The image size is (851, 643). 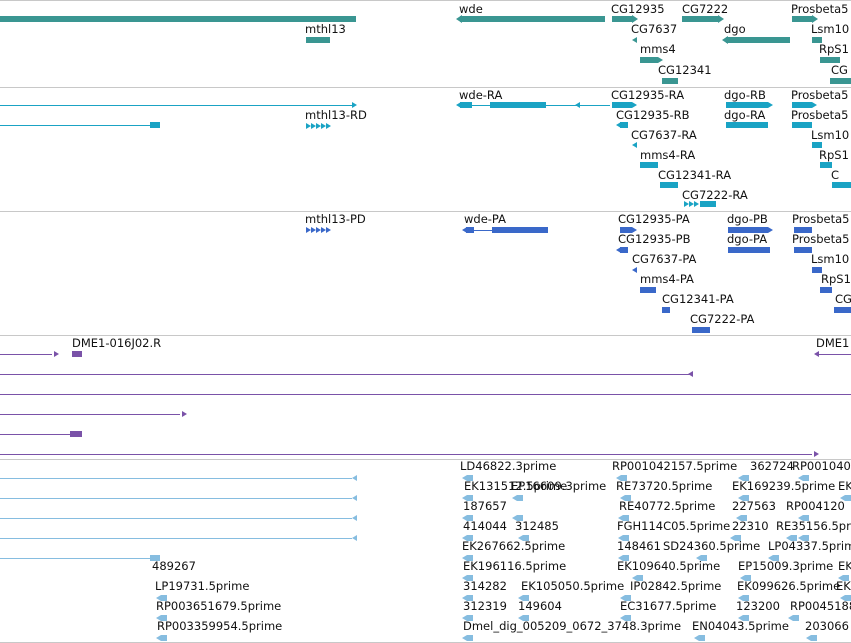 I want to click on gene-label: wde, so click(x=471, y=9).